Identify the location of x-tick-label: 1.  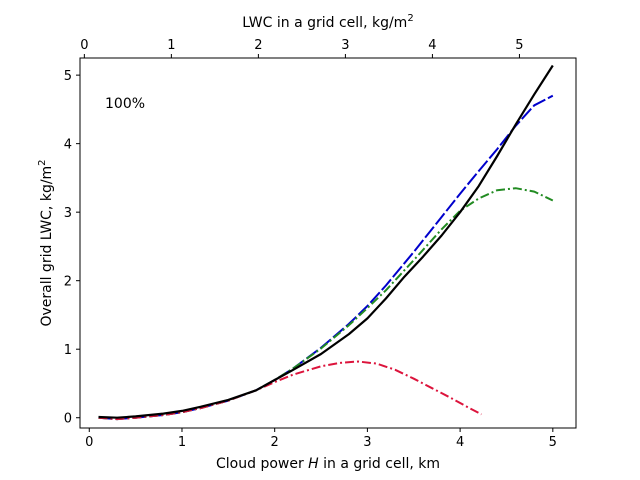
(182, 442).